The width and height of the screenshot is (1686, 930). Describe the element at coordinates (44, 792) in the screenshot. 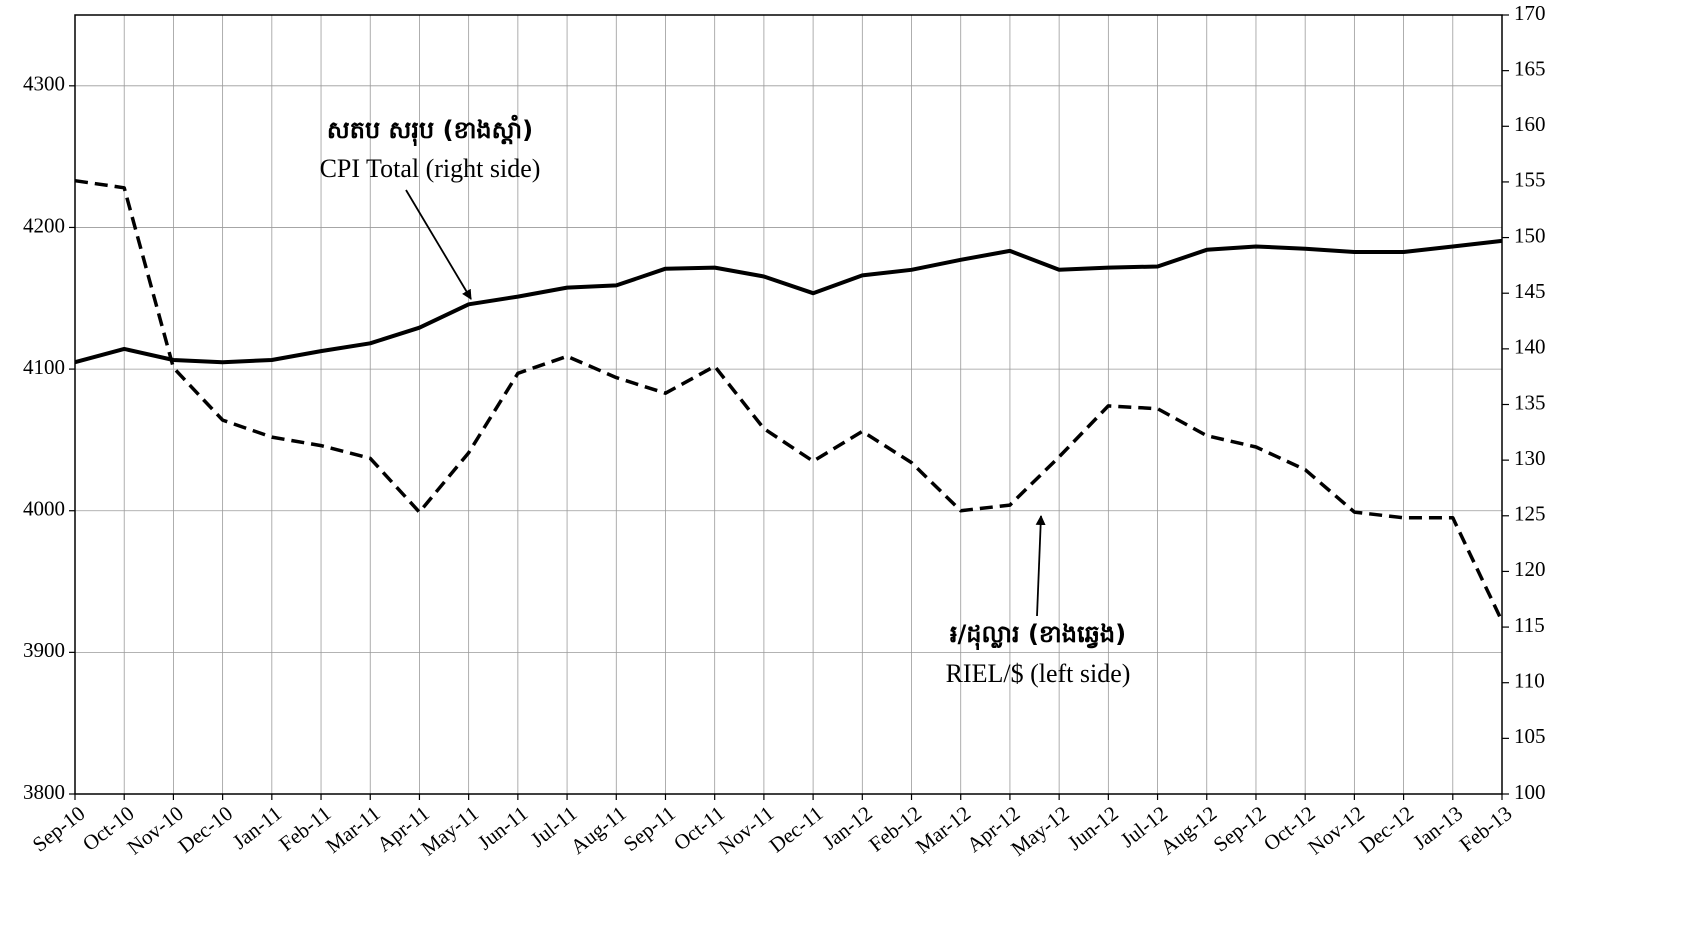

I see `left-y-tick-label: 3800` at that location.